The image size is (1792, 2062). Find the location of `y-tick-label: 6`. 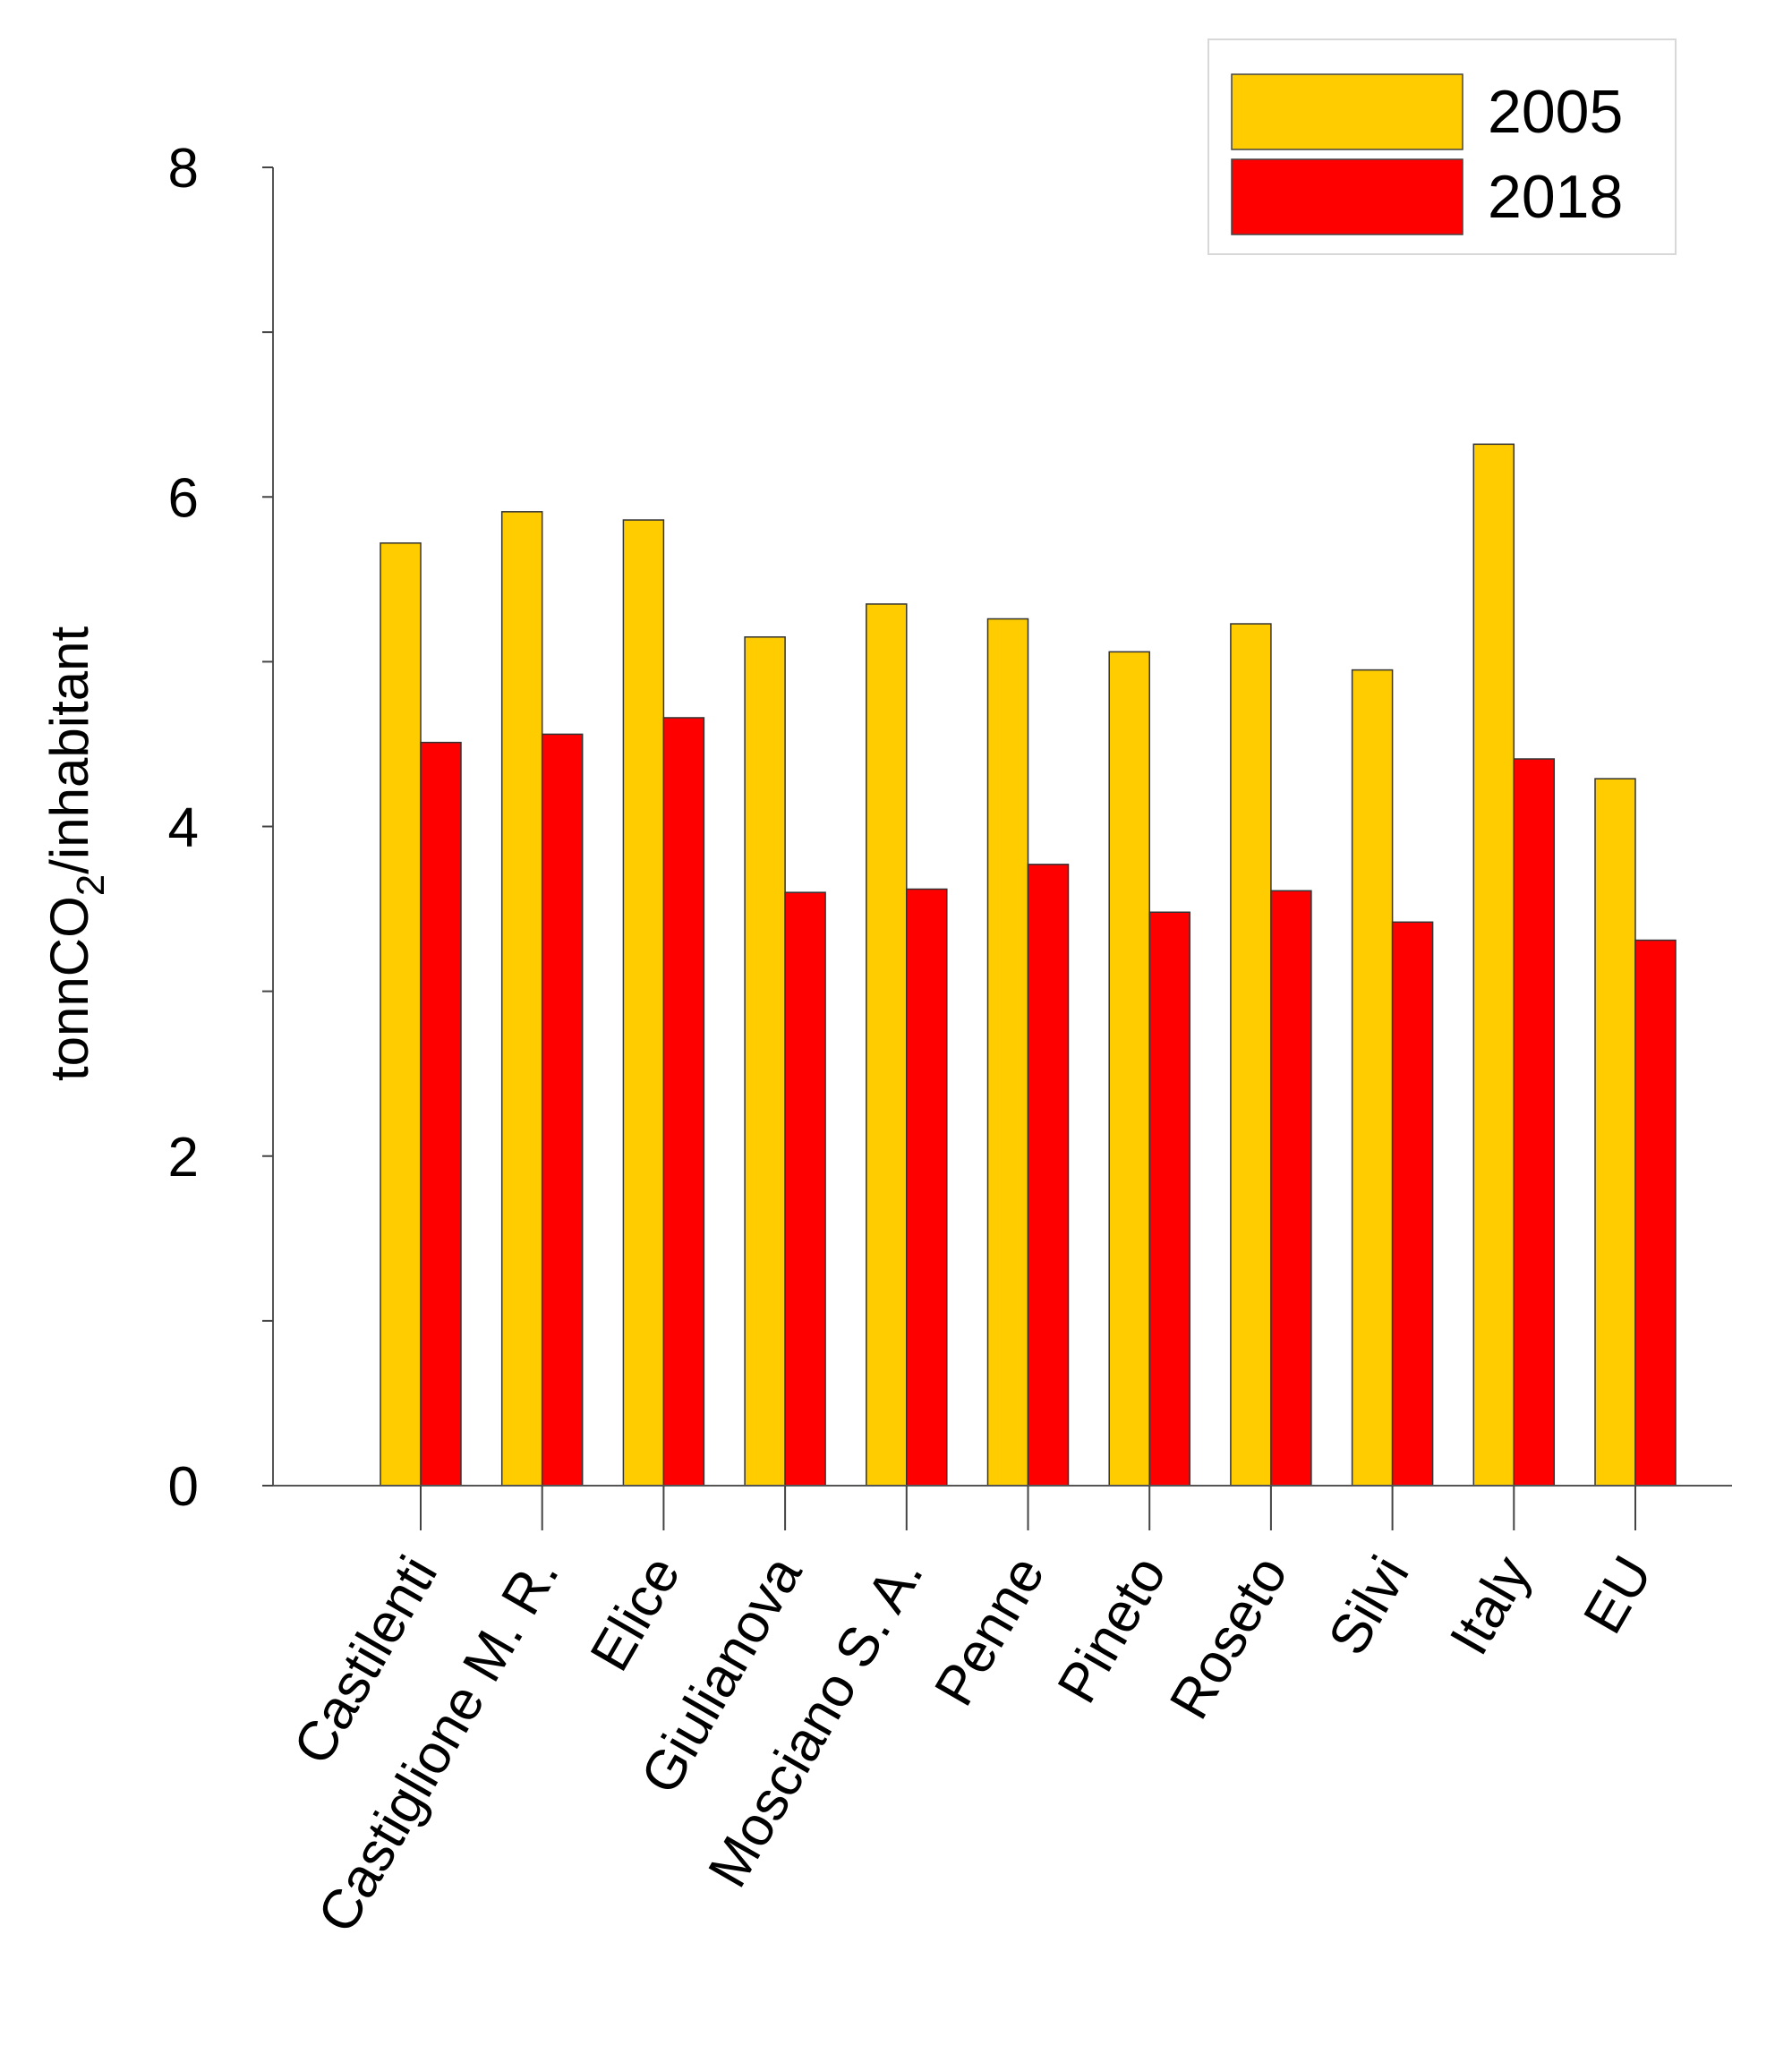

y-tick-label: 6 is located at coordinates (183, 498).